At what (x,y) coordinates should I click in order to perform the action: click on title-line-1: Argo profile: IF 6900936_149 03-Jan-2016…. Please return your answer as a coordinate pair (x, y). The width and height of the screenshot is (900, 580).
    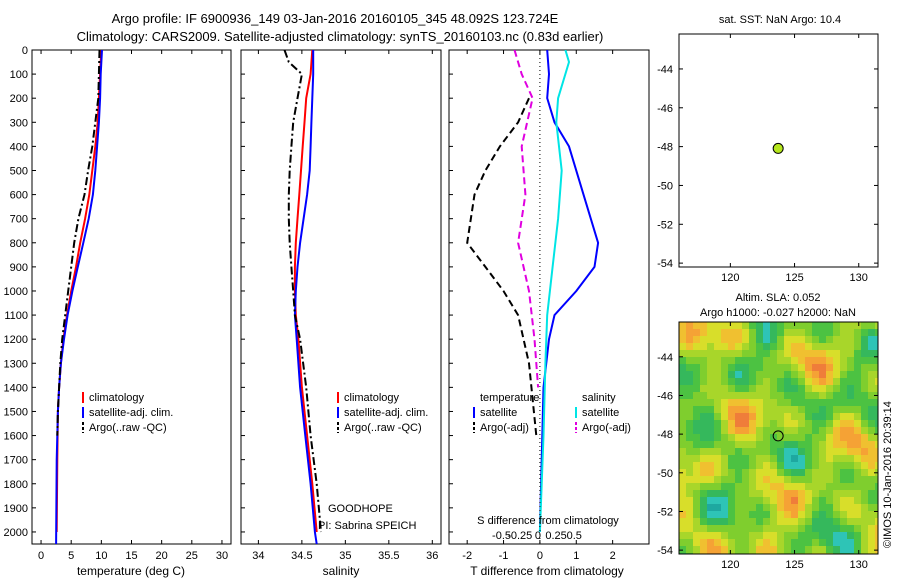
    Looking at the image, I should click on (335, 18).